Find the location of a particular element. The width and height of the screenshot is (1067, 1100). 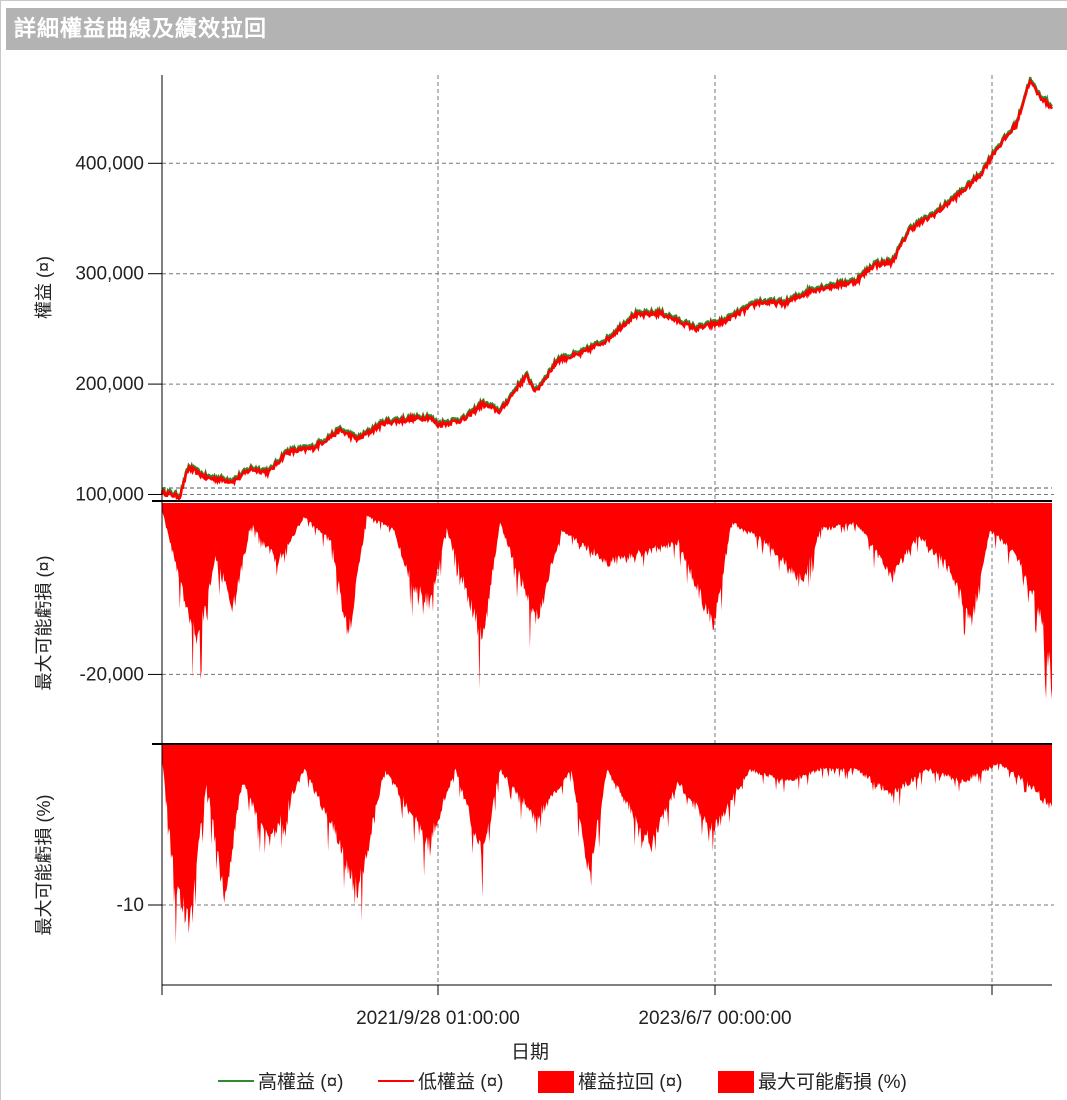

y-tick-label: -10 is located at coordinates (130, 905).